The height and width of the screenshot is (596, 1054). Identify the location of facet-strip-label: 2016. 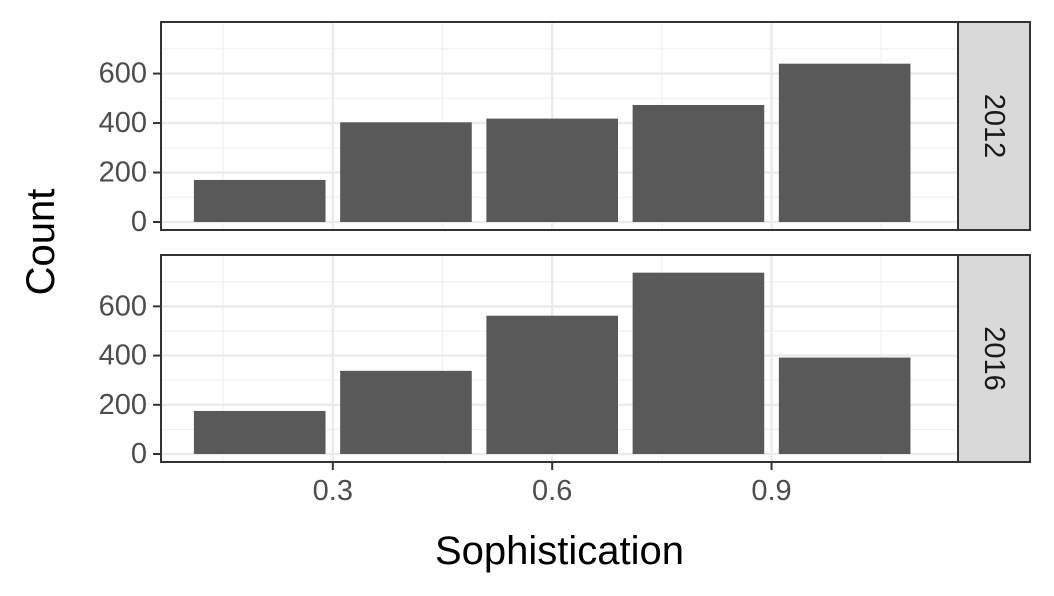
(994, 358).